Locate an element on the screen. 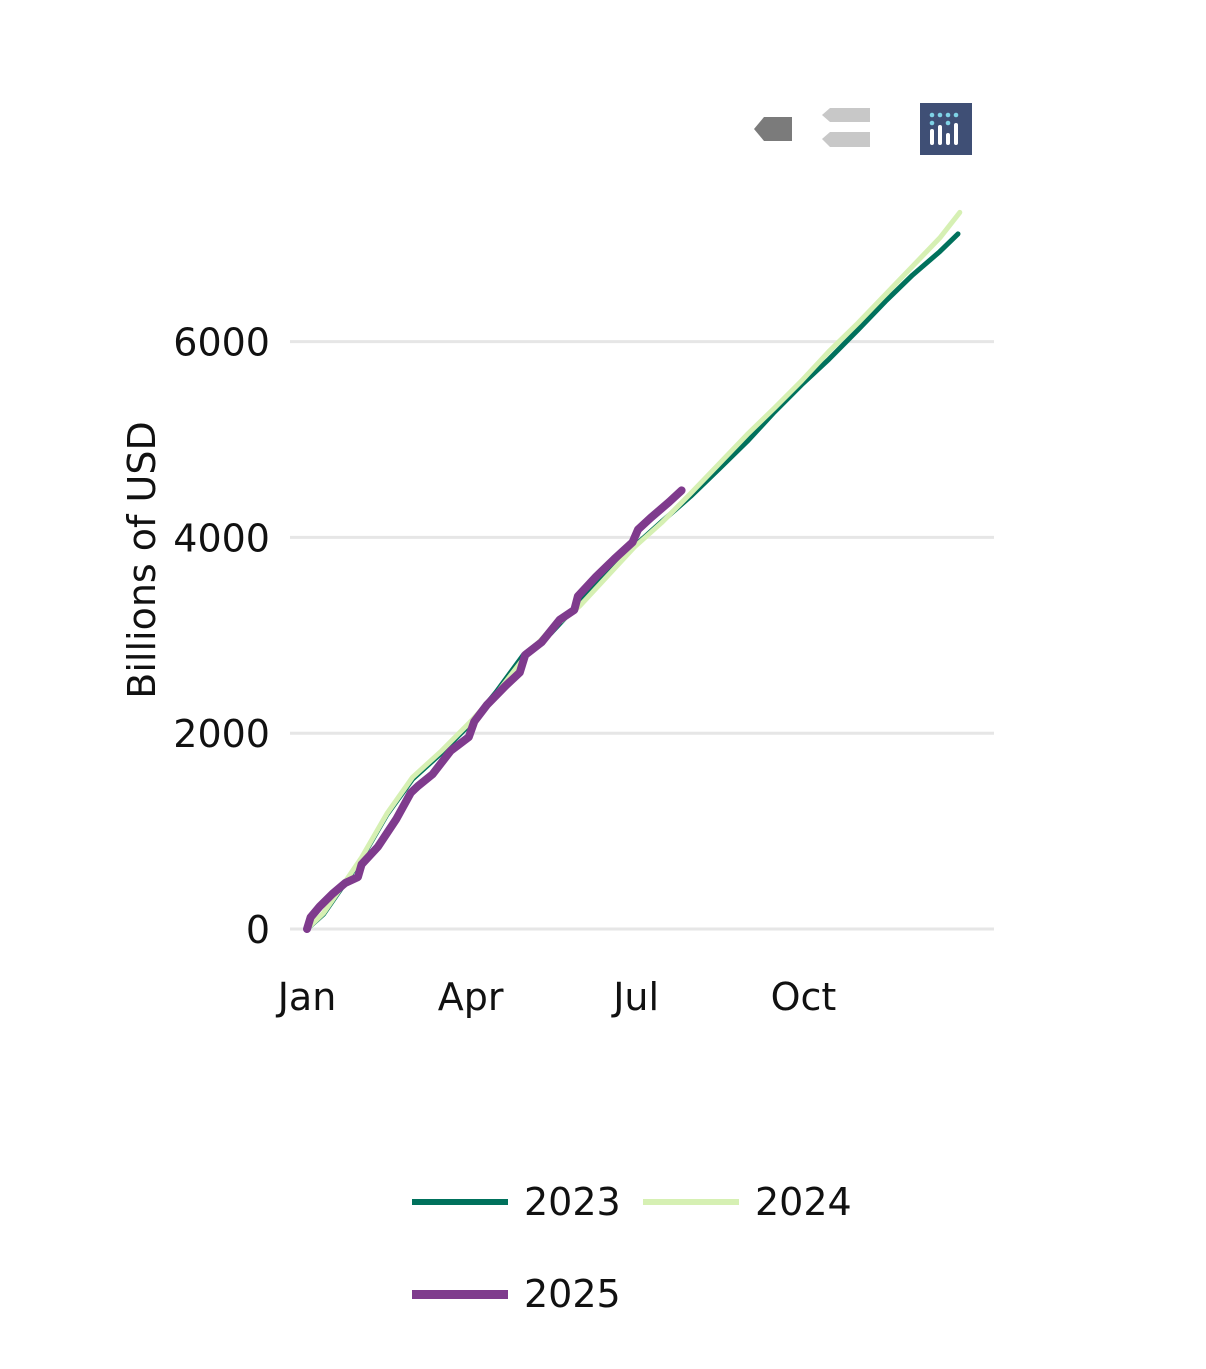 Image resolution: width=1206 pixels, height=1369 pixels. x-axis-ticks: Jan Apr Jul Oct is located at coordinates (556, 997).